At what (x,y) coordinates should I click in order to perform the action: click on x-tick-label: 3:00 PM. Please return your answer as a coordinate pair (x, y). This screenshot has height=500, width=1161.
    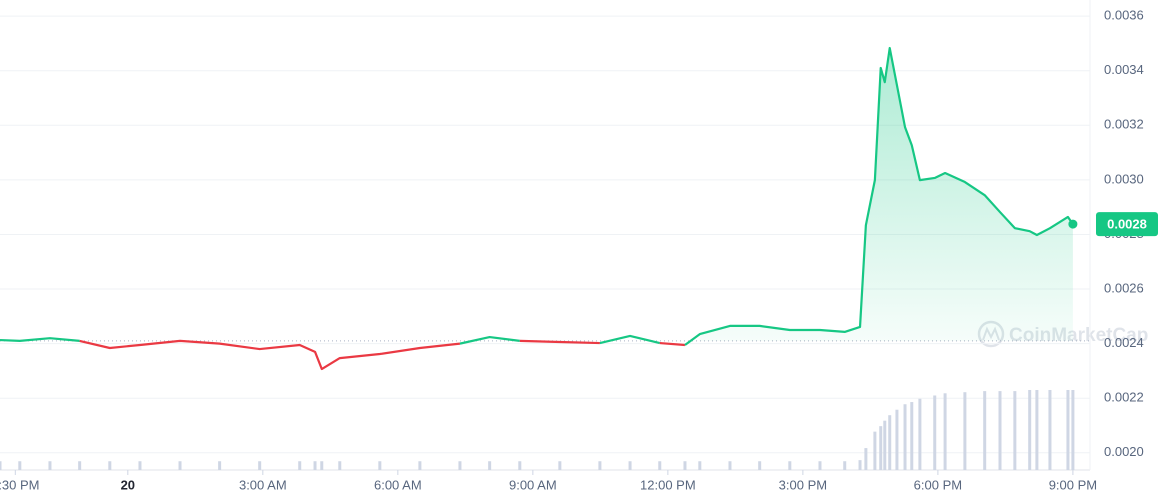
    Looking at the image, I should click on (803, 484).